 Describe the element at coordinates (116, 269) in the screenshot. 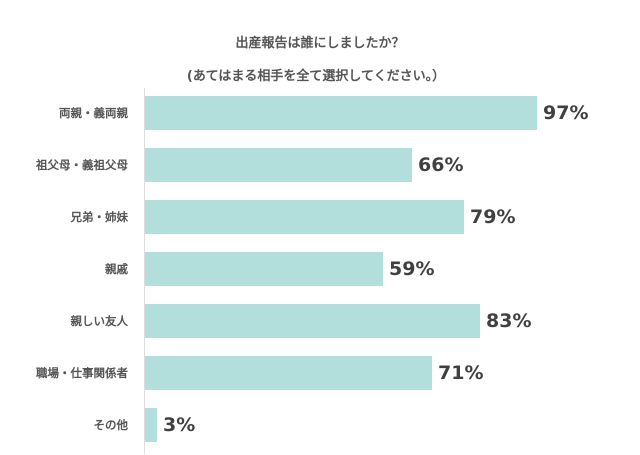

I see `category-label: 親戚` at that location.